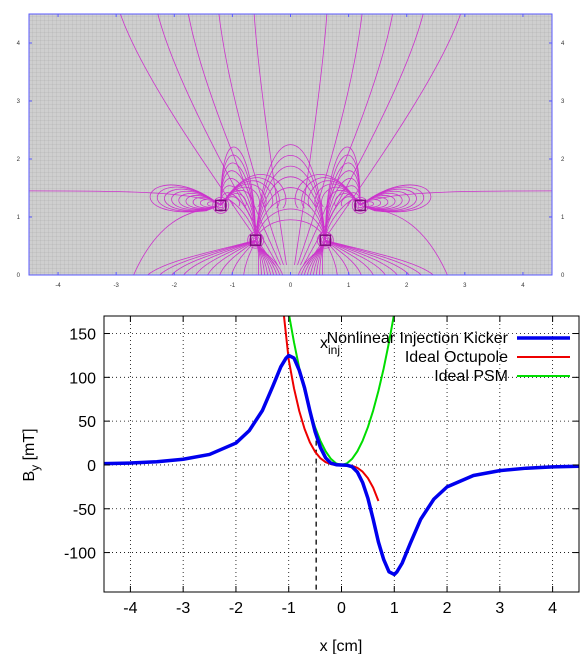  What do you see at coordinates (394, 608) in the screenshot?
I see `x-tick-label: 1` at bounding box center [394, 608].